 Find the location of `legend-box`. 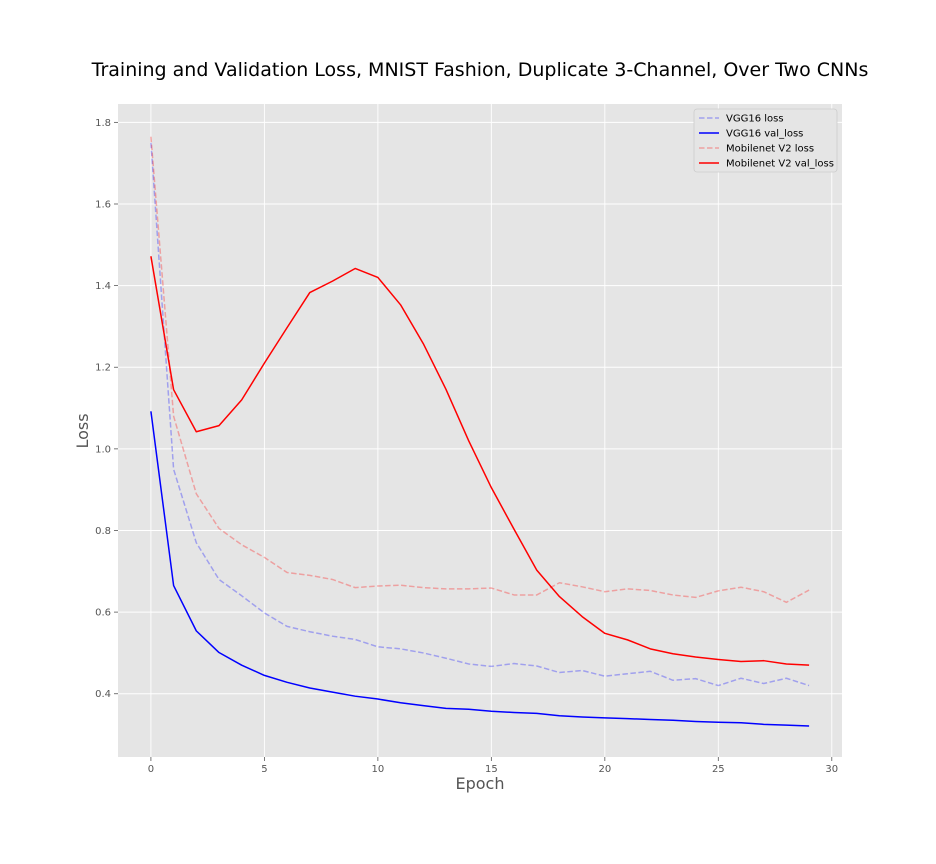

legend-box is located at coordinates (765, 140).